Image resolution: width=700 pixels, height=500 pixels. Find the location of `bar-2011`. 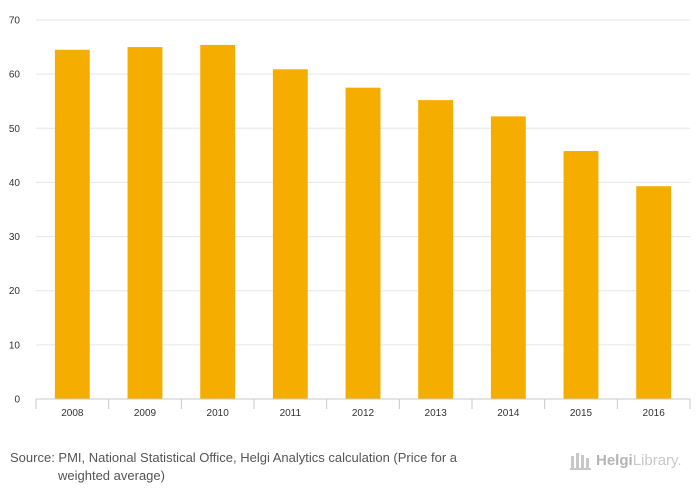

bar-2011 is located at coordinates (290, 234).